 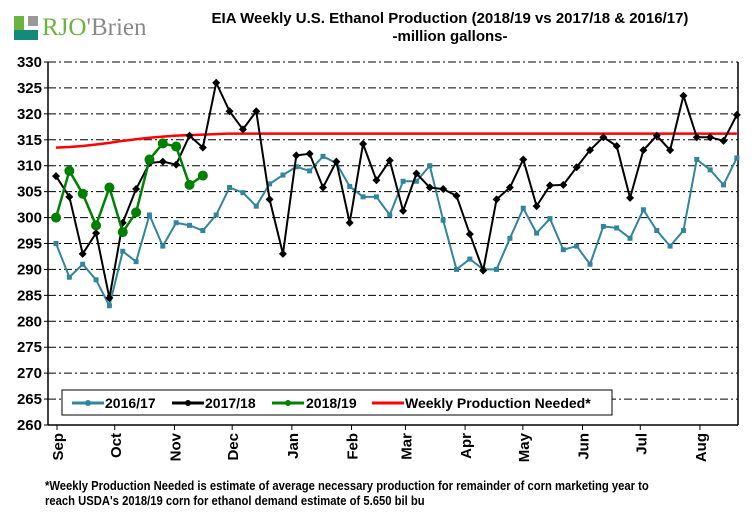 I want to click on y-tick-label: 290, so click(x=29, y=269).